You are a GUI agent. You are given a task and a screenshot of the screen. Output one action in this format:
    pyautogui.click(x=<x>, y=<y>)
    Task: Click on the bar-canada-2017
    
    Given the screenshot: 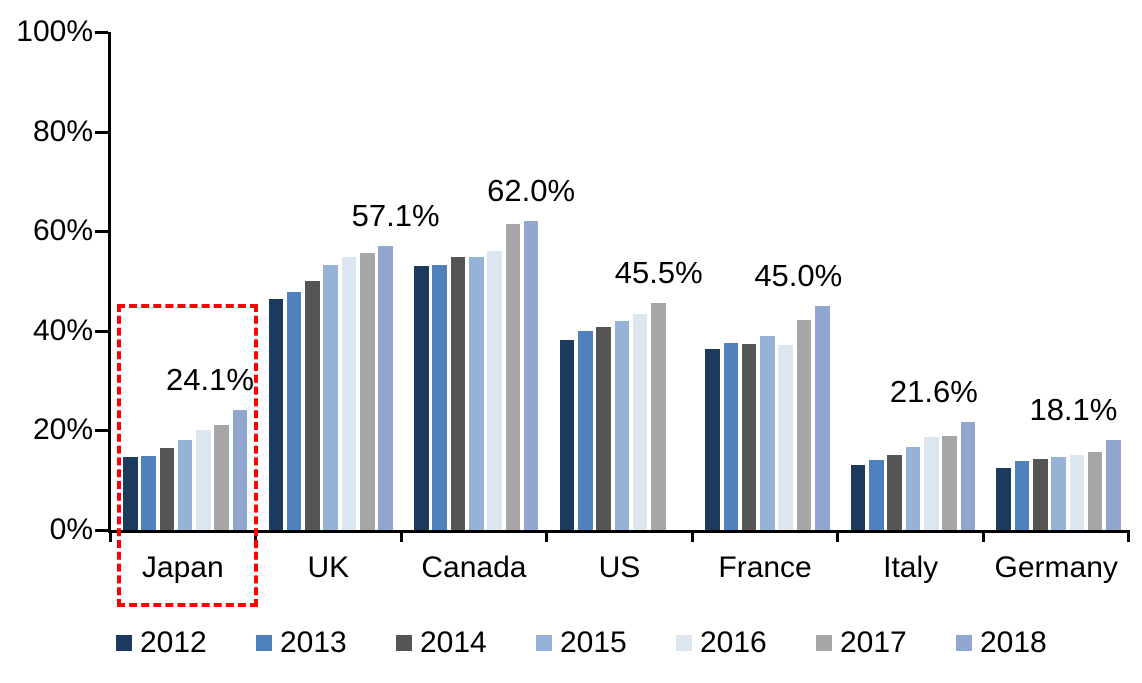 What is the action you would take?
    pyautogui.click(x=513, y=377)
    